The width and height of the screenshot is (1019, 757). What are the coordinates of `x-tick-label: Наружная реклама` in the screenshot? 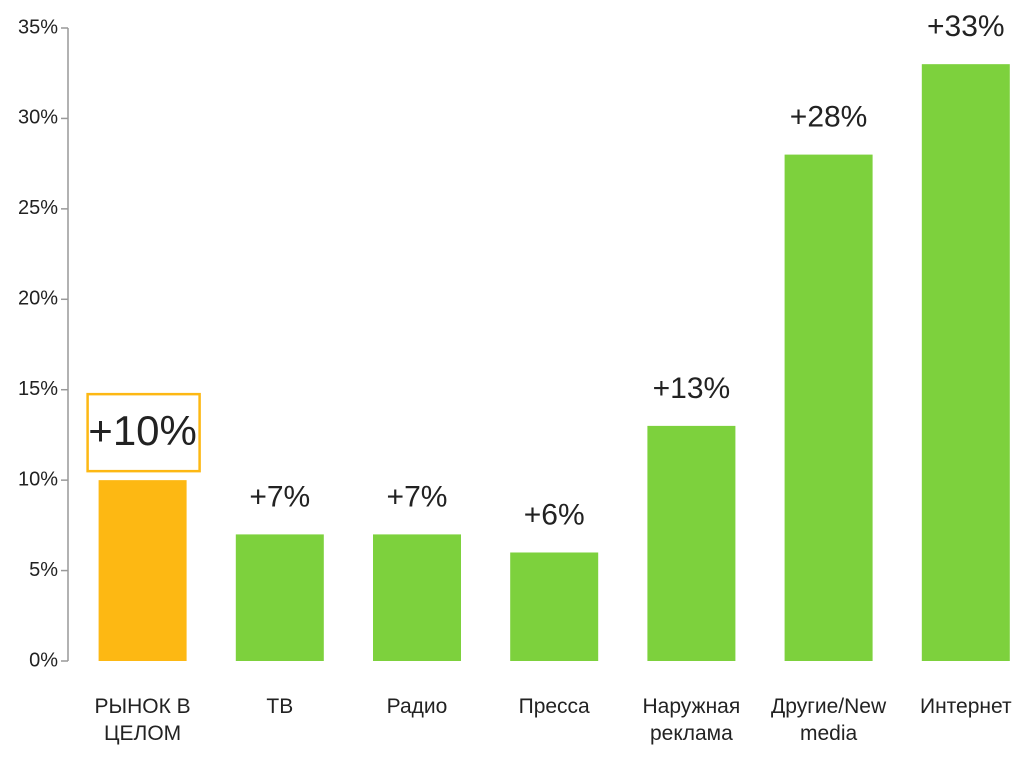 It's located at (691, 720).